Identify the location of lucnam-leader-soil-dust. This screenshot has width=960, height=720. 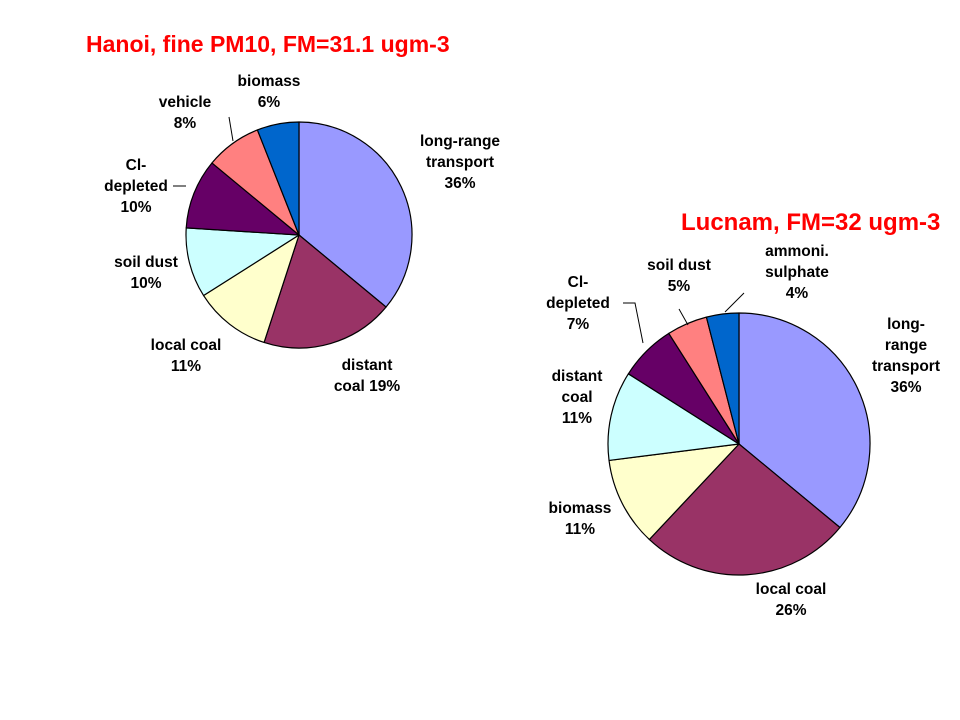
(683, 317).